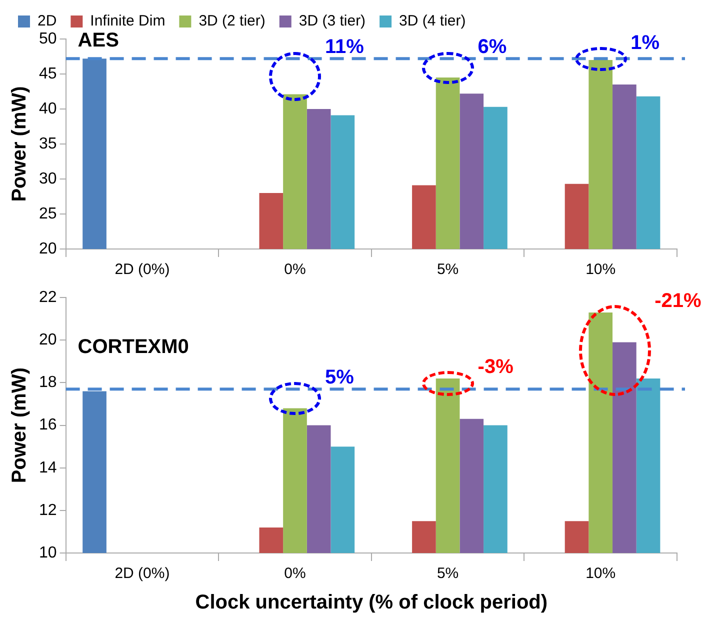 Image resolution: width=717 pixels, height=621 pixels. What do you see at coordinates (232, 21) in the screenshot?
I see `legend-label: 3D (2 tier)` at bounding box center [232, 21].